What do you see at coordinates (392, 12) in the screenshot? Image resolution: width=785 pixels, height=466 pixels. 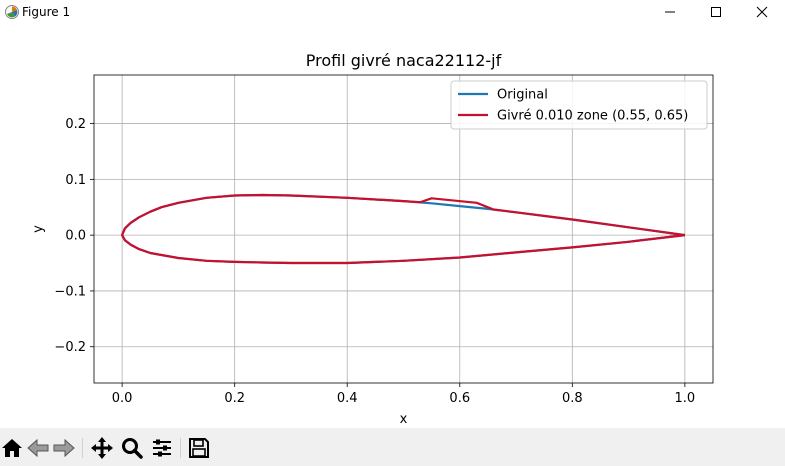 I see `window-titlebar: Figure 1` at bounding box center [392, 12].